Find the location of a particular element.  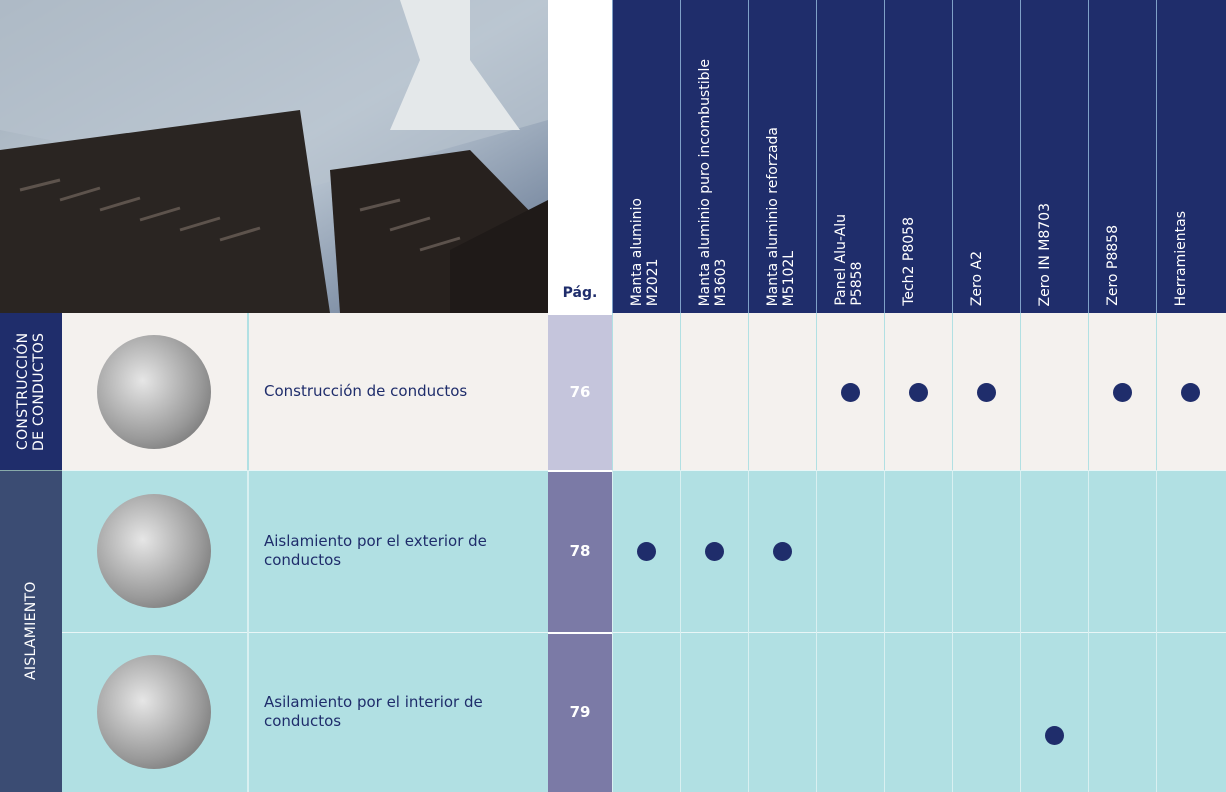

description: Construcción de conductos is located at coordinates (366, 390).